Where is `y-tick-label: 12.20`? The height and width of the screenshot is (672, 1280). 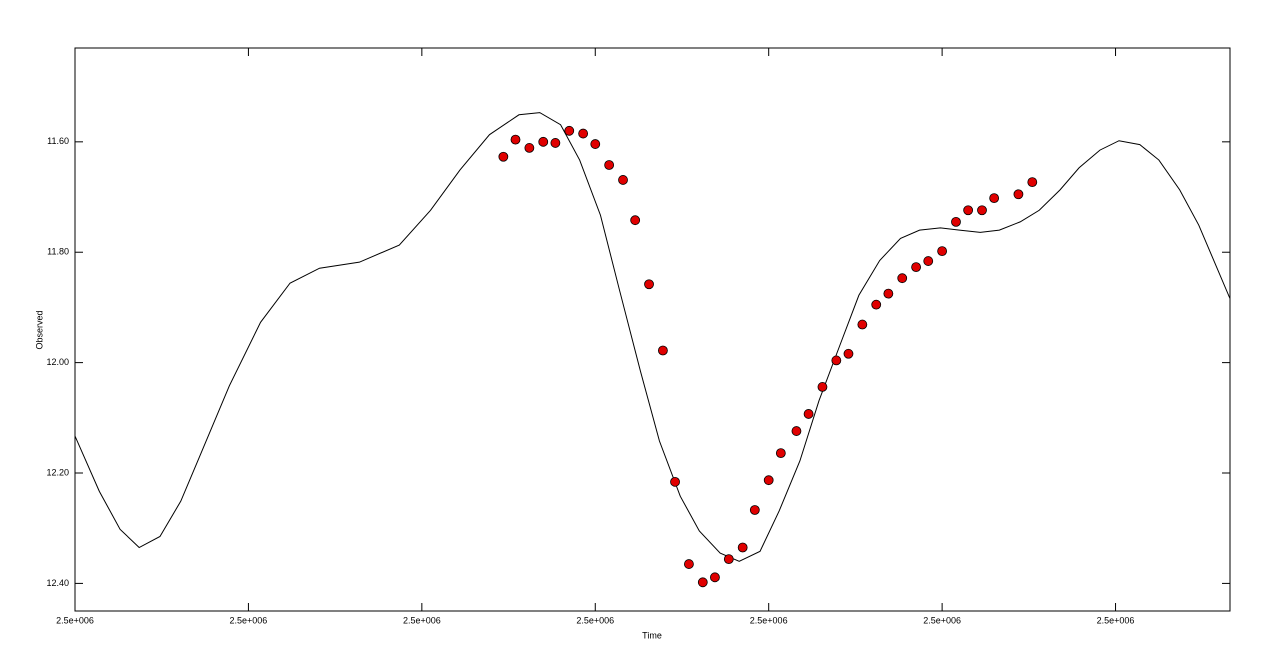
y-tick-label: 12.20 is located at coordinates (57, 472).